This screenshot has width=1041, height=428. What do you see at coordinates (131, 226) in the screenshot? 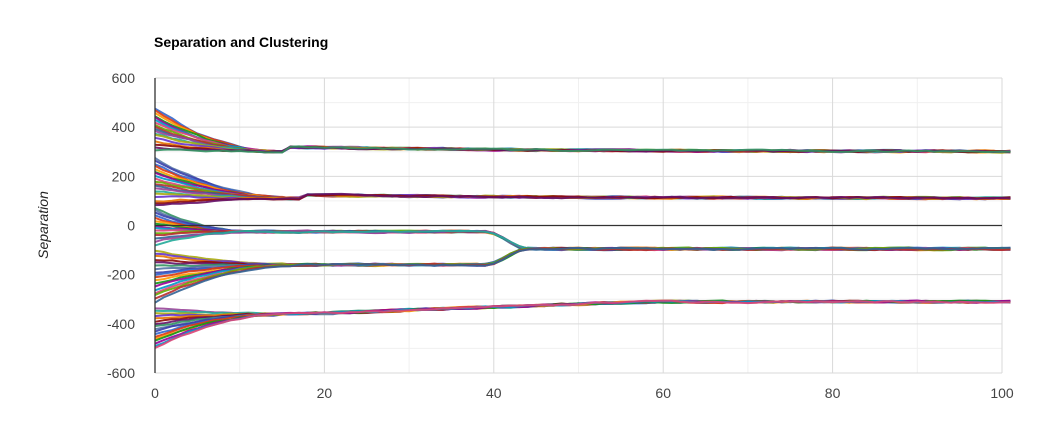
I see `y-tick-label: 0` at bounding box center [131, 226].